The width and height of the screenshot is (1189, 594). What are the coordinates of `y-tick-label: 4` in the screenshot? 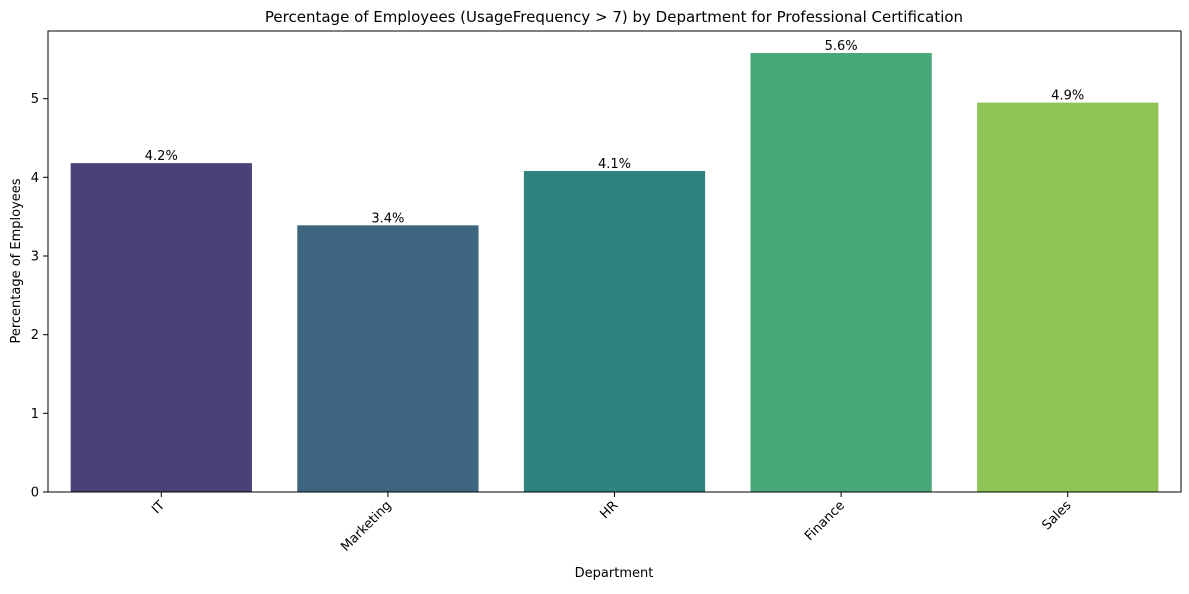 It's located at (35, 178).